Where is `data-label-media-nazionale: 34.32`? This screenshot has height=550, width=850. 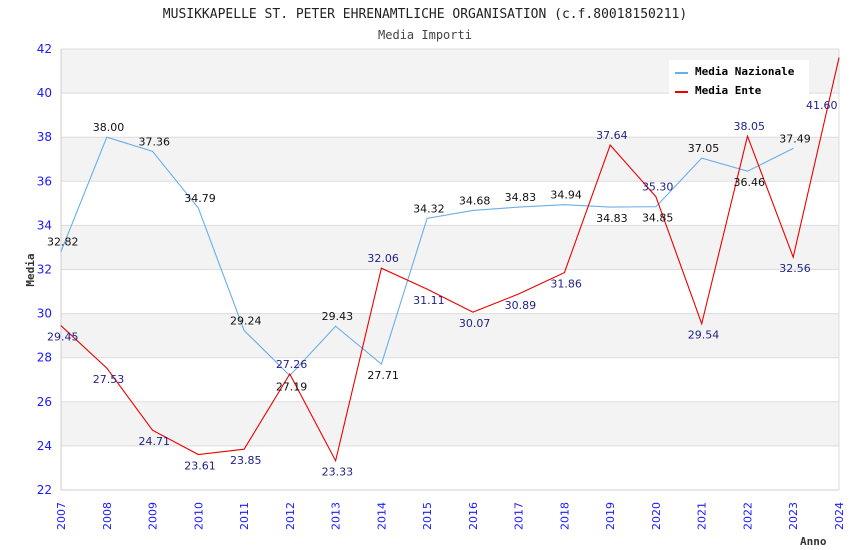
data-label-media-nazionale: 34.32 is located at coordinates (429, 208).